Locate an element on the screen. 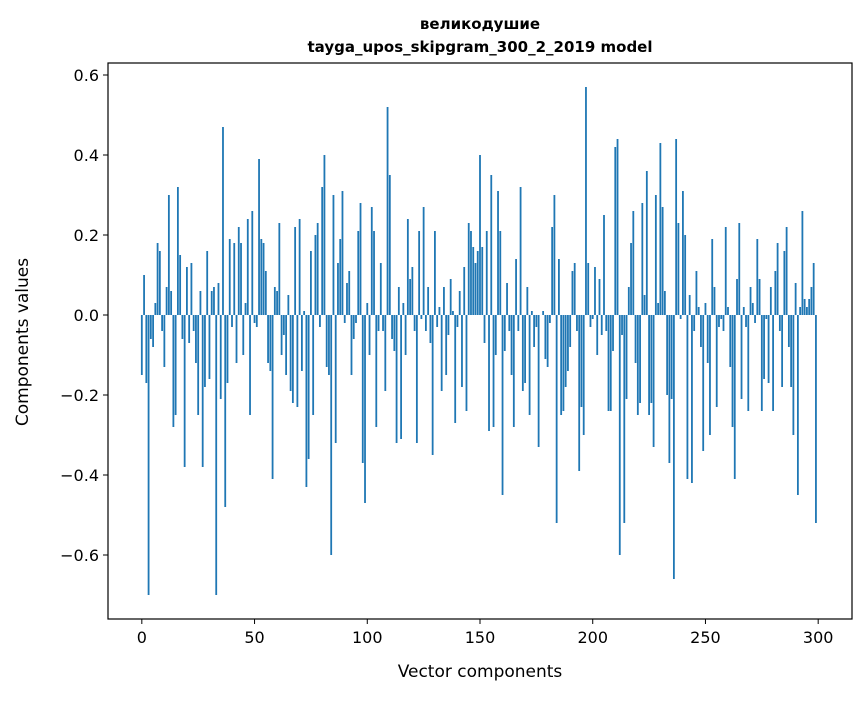 The width and height of the screenshot is (867, 701). y-axis-label: Components values is located at coordinates (23, 342).